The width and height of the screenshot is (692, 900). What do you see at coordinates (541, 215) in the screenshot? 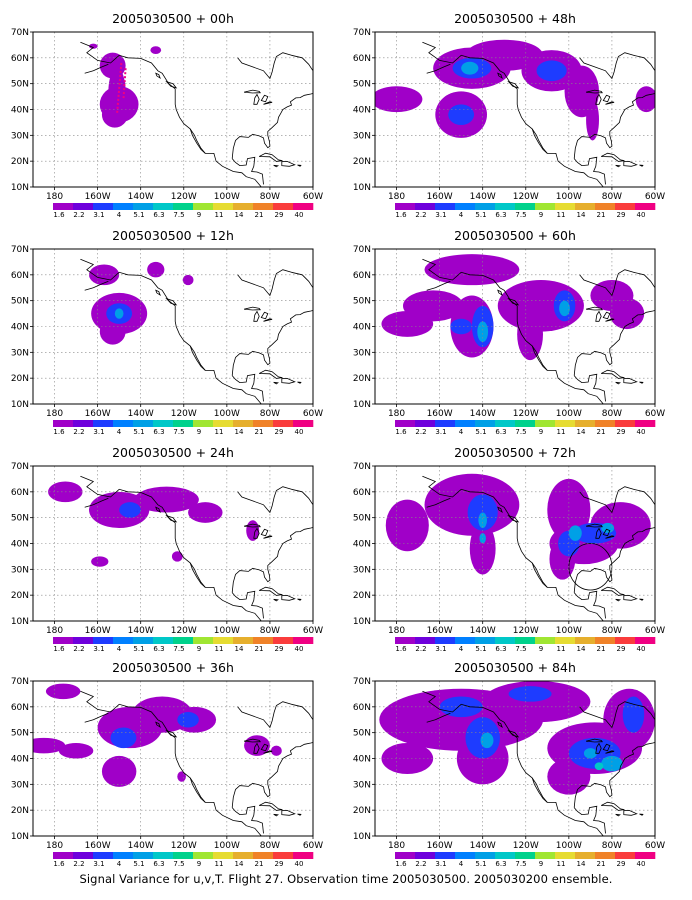
I see `colorbar-label: 9` at bounding box center [541, 215].